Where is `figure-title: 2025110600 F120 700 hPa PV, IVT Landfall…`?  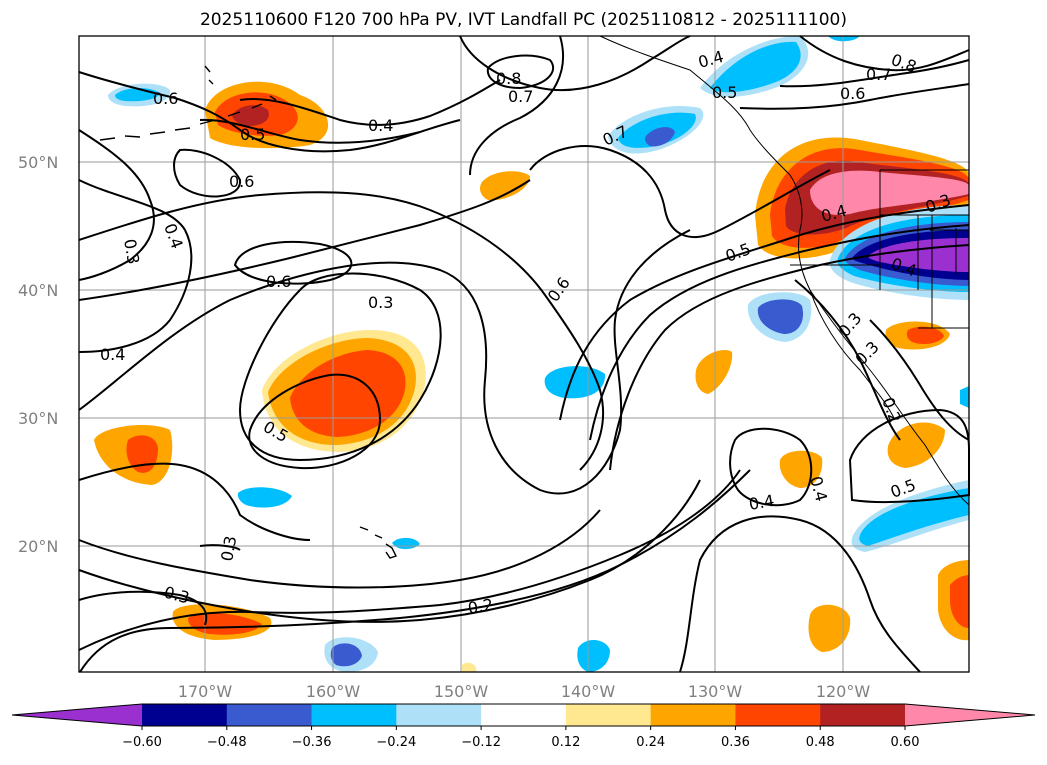 figure-title: 2025110600 F120 700 hPa PV, IVT Landfall… is located at coordinates (523, 20).